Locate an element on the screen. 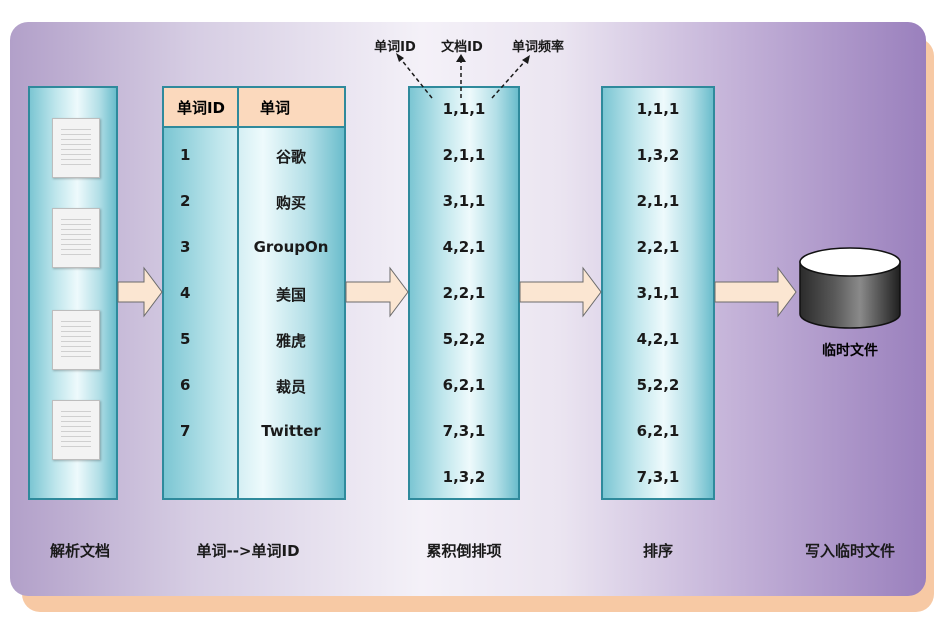  tuple-field-word-id: 单词ID is located at coordinates (395, 47).